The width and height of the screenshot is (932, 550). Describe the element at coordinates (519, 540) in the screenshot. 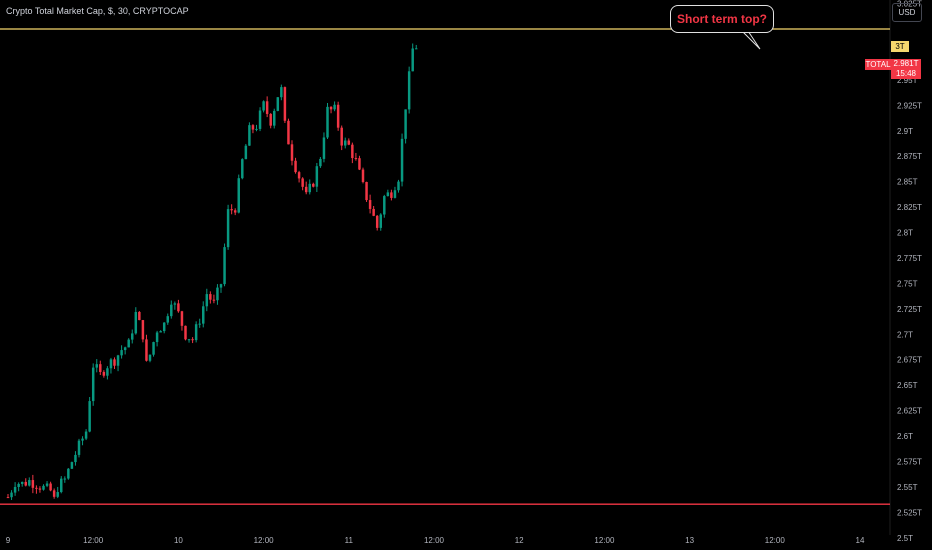

I see `x-tick-label: 12` at that location.